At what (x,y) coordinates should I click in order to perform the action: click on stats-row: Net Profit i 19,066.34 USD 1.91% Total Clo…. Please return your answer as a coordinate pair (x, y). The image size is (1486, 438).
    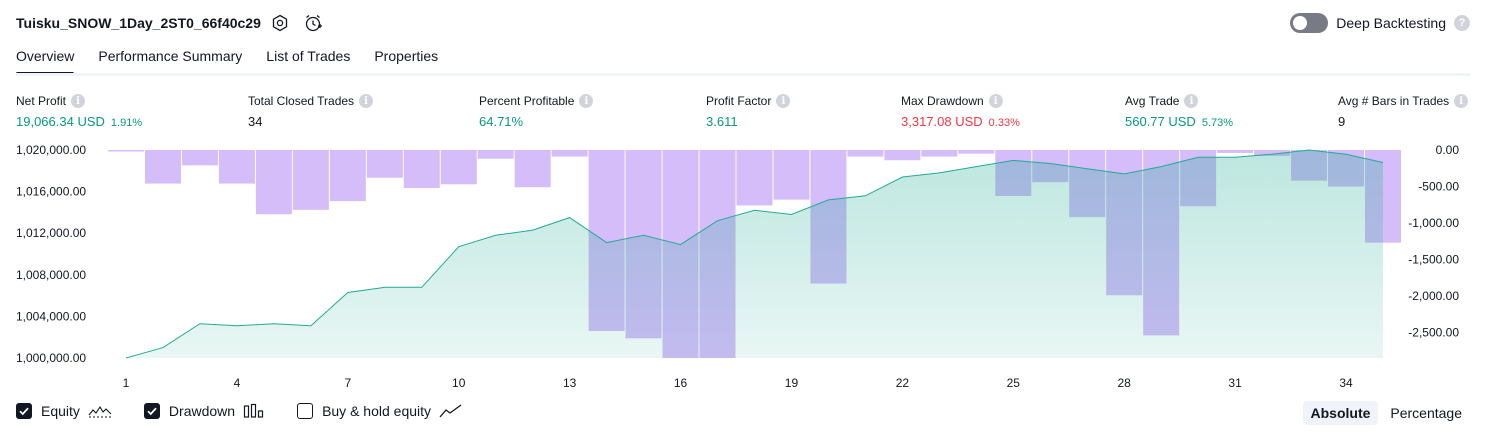
    Looking at the image, I should click on (743, 114).